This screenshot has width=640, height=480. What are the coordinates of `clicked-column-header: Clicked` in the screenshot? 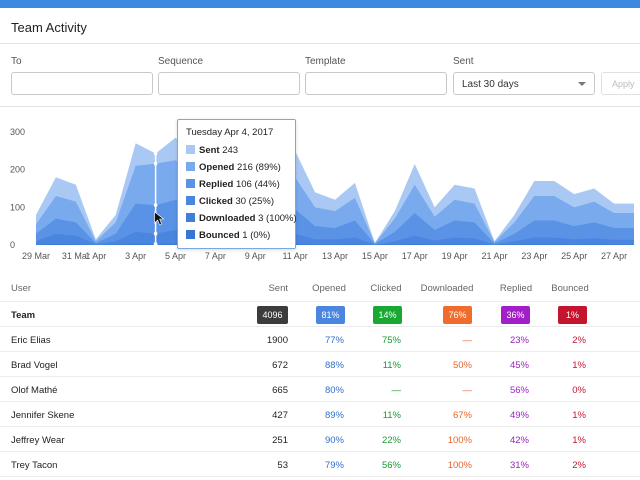 It's located at (386, 288).